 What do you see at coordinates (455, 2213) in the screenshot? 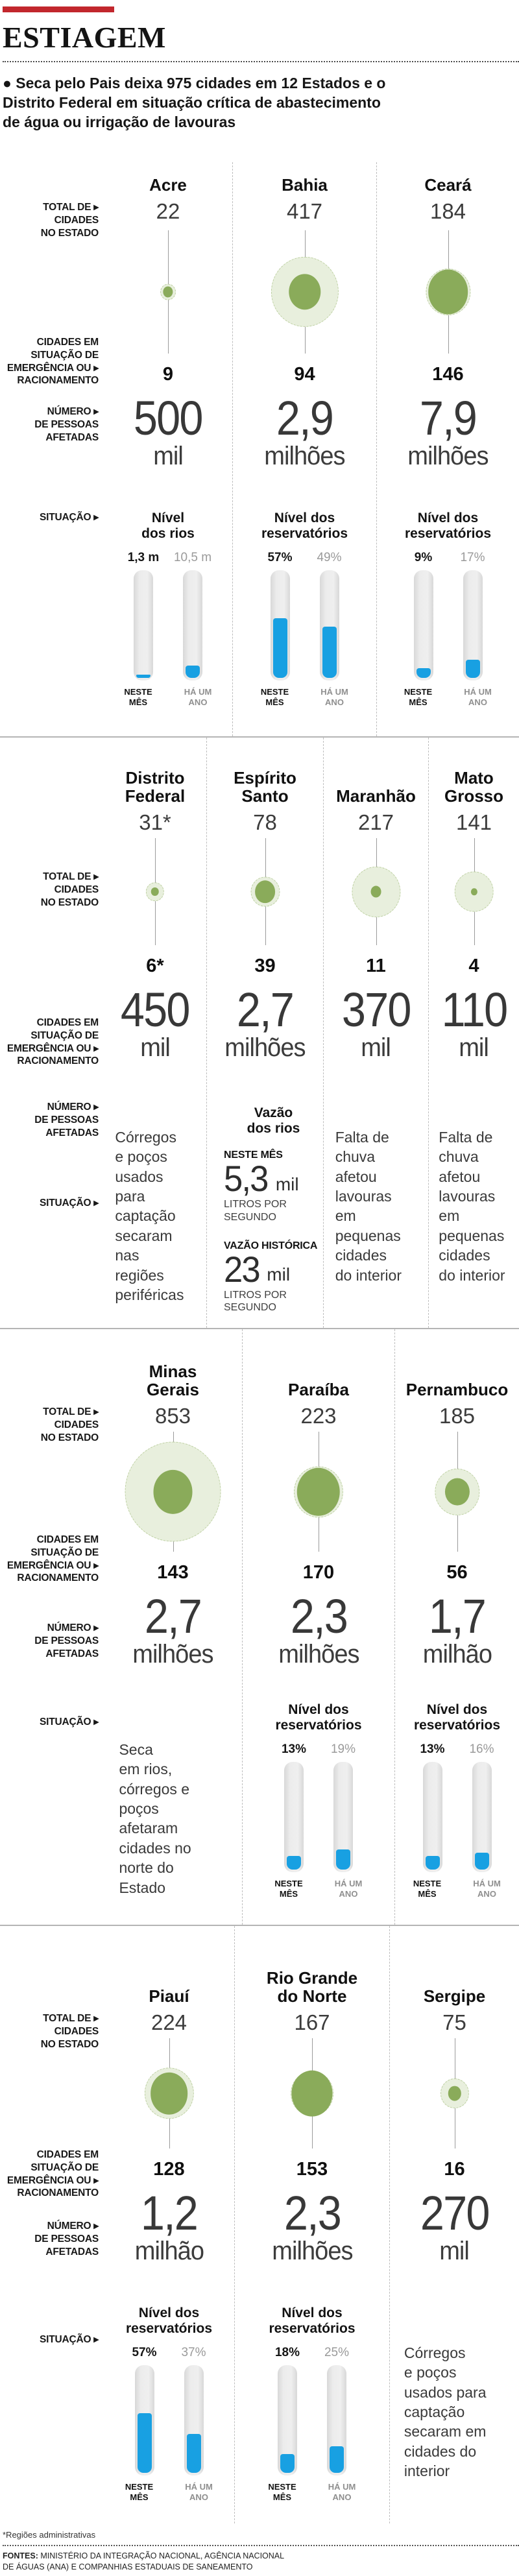
I see `people-affected-value: 270` at bounding box center [455, 2213].